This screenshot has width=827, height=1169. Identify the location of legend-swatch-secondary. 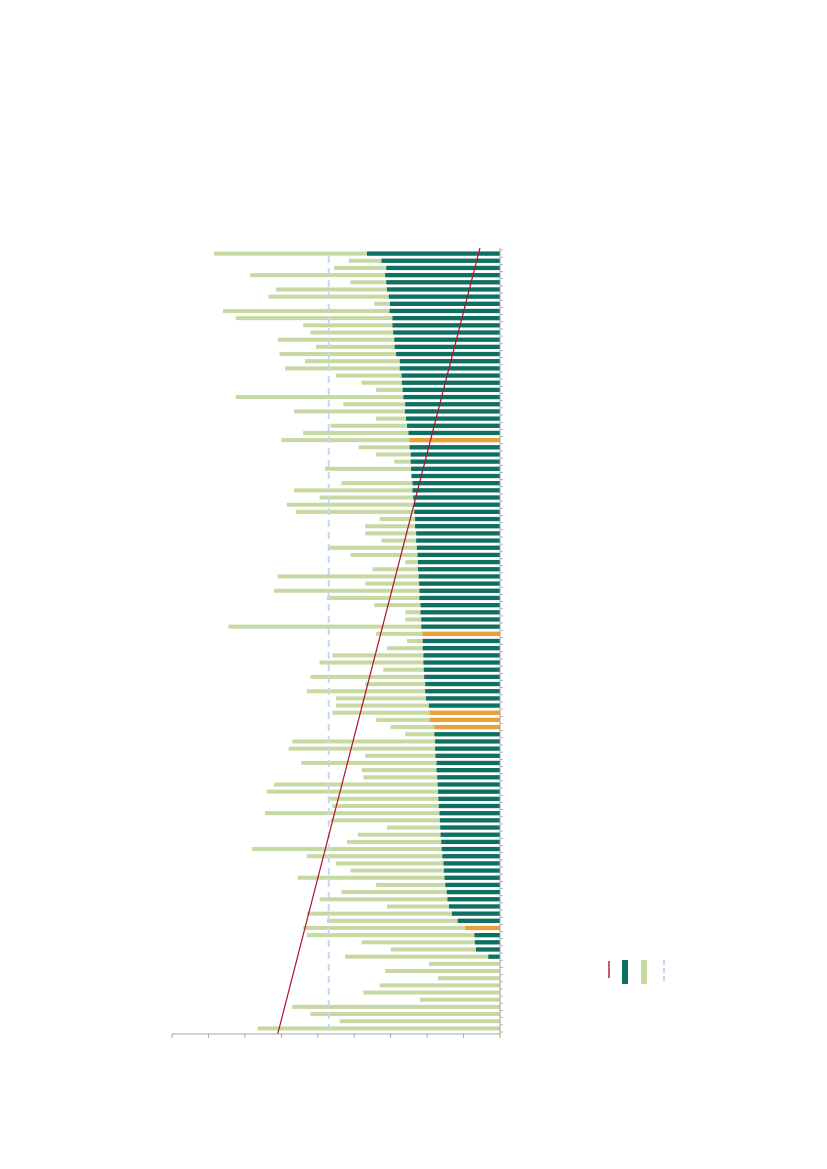
(644, 972).